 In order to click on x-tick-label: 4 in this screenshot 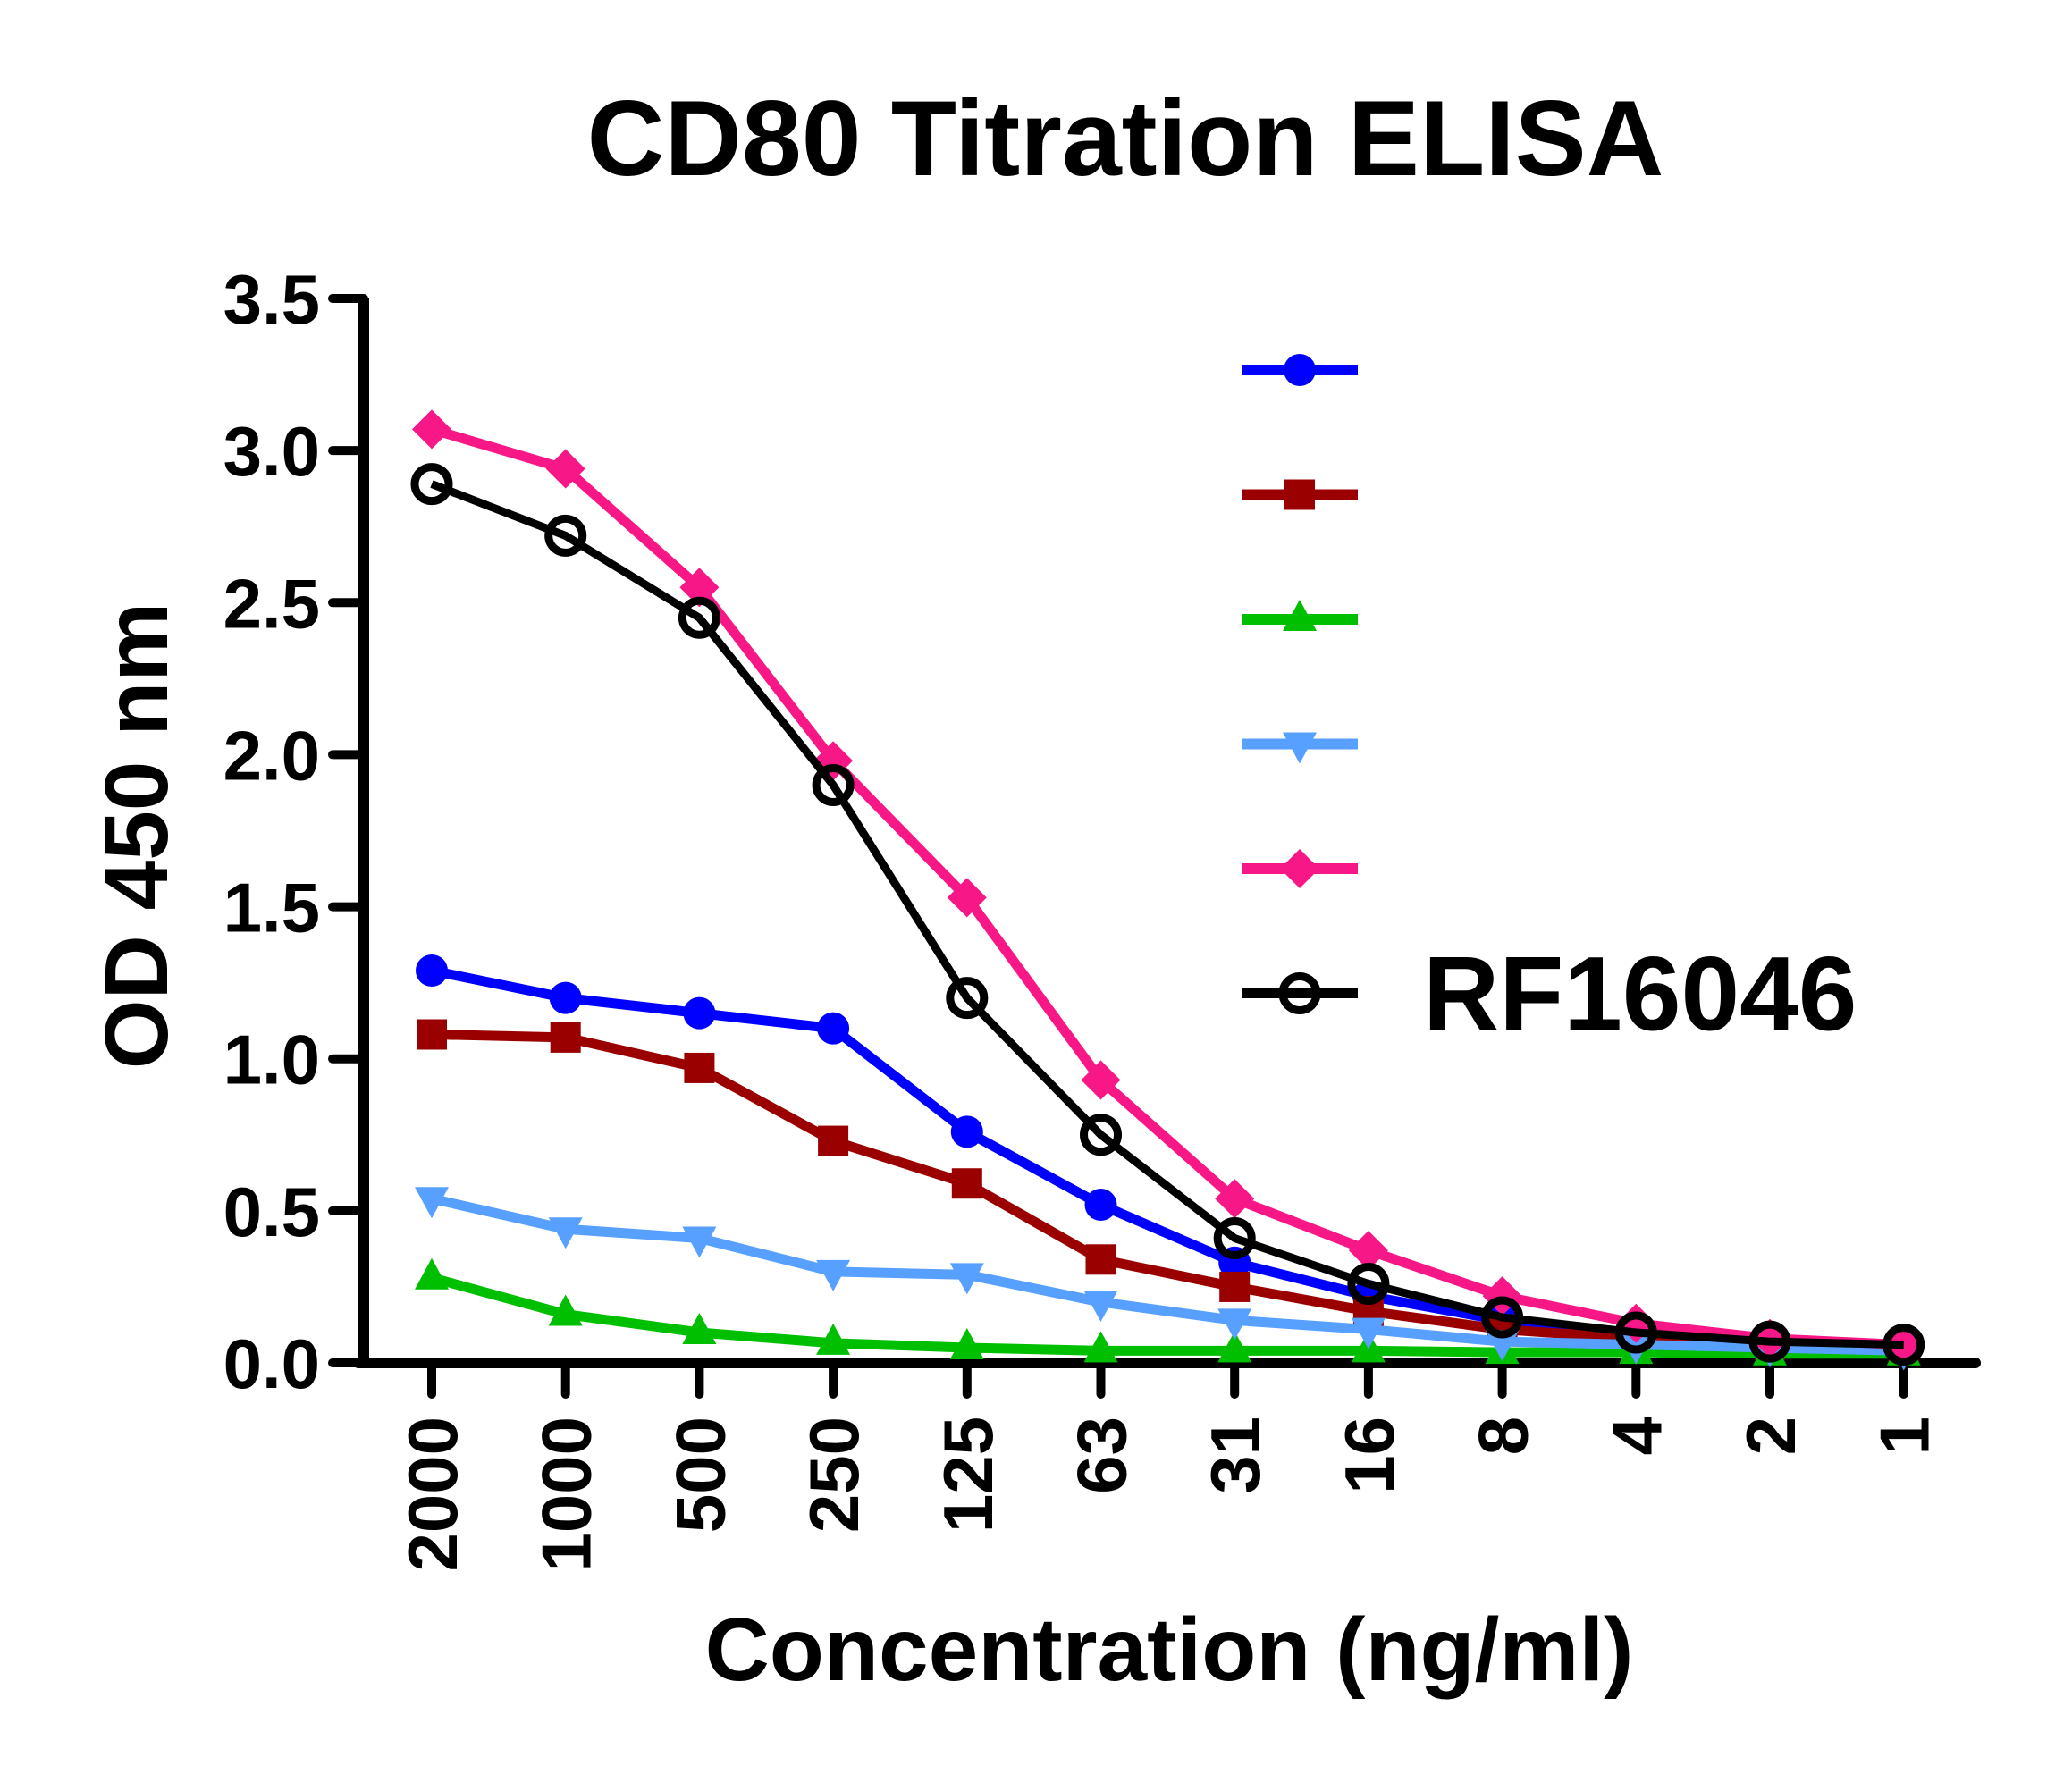, I will do `click(1636, 1436)`.